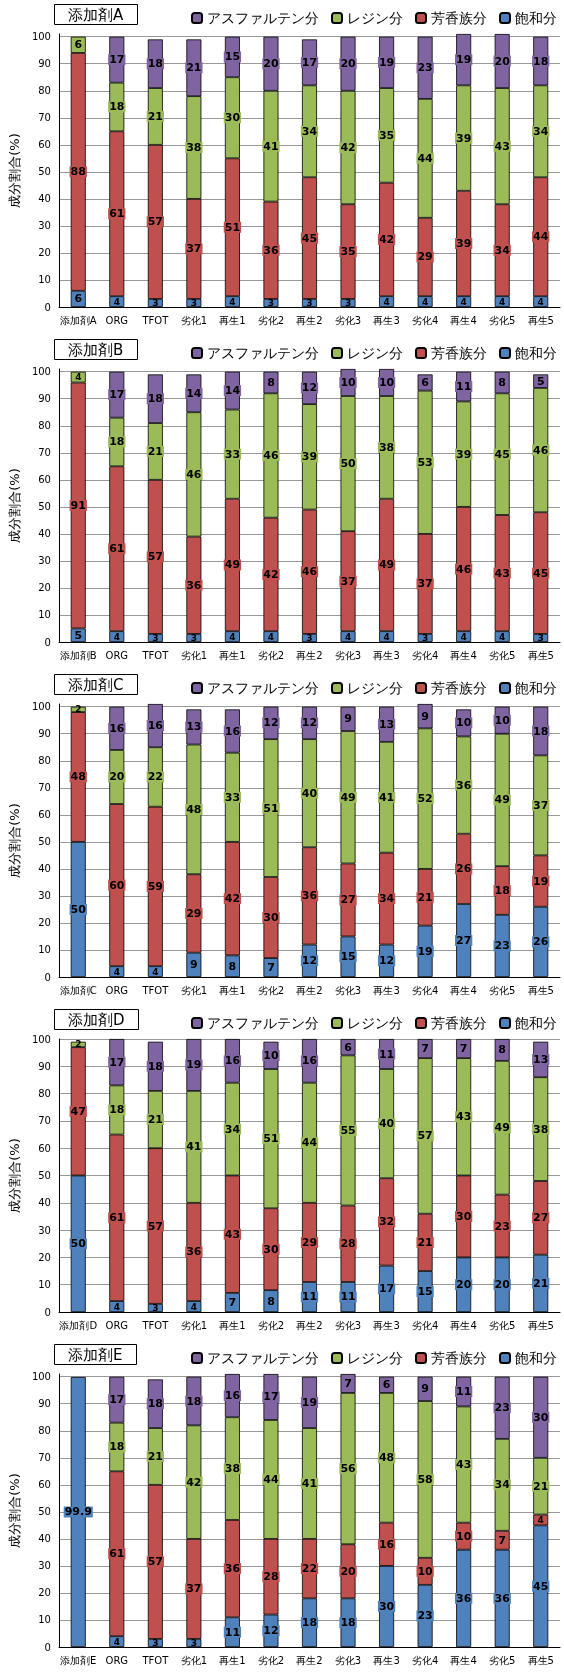 This screenshot has height=1679, width=564. What do you see at coordinates (44, 507) in the screenshot?
I see `y-tick-label: 50` at bounding box center [44, 507].